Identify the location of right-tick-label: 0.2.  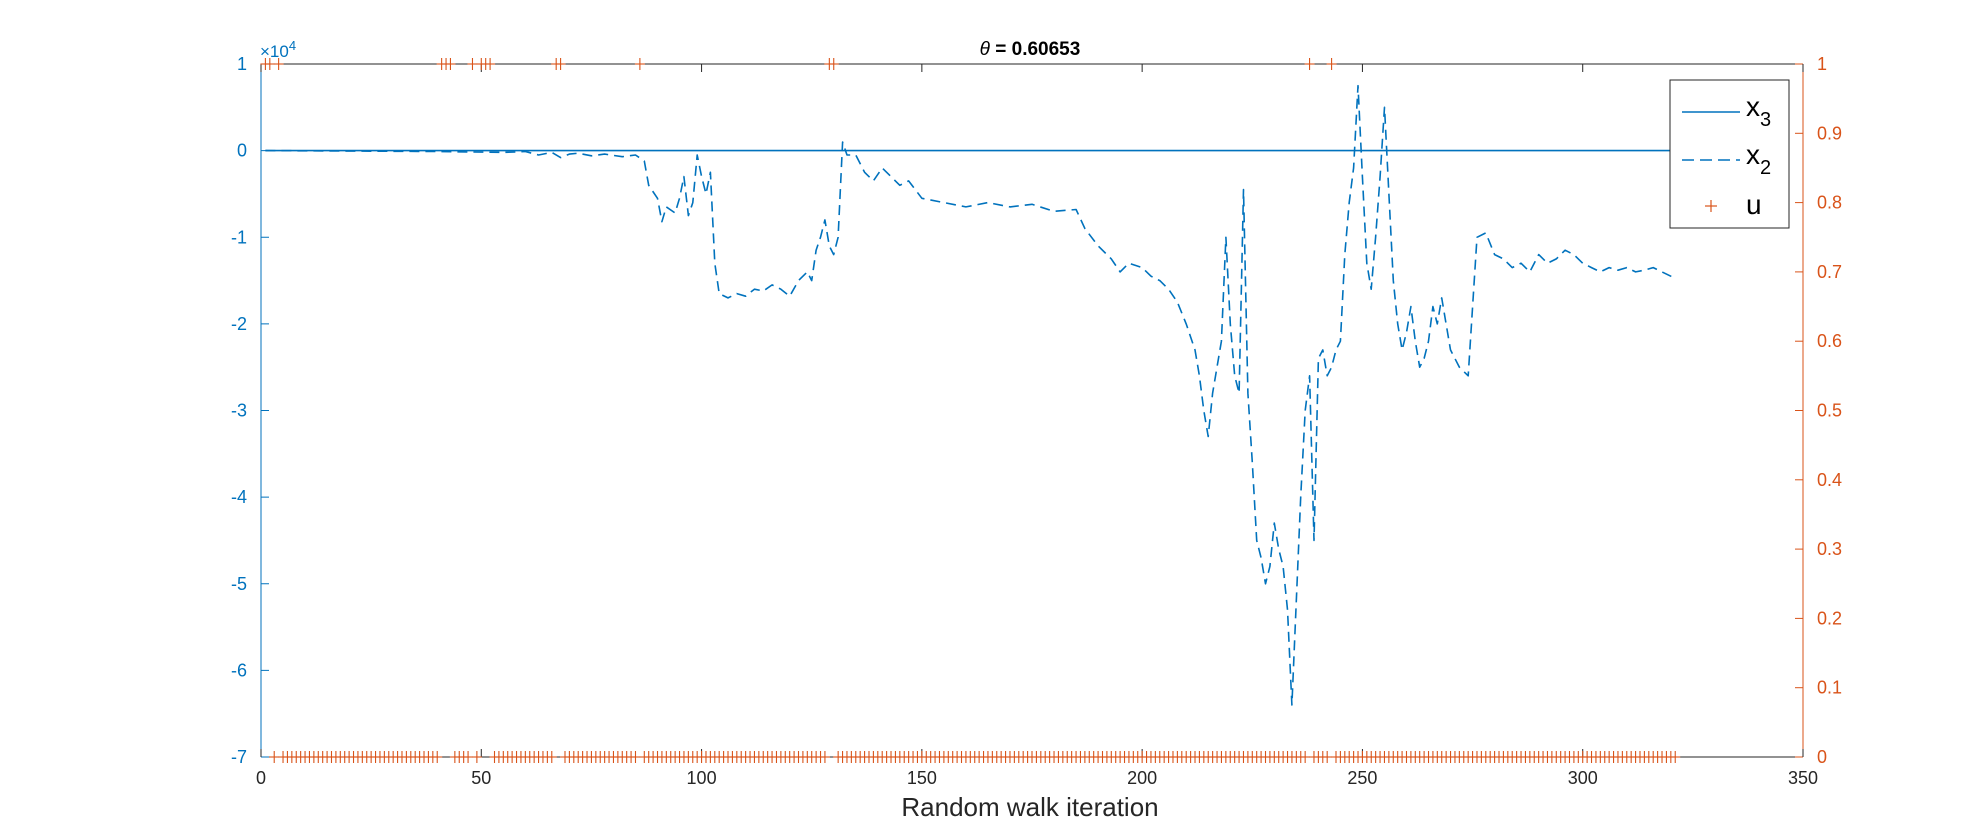
(1829, 618).